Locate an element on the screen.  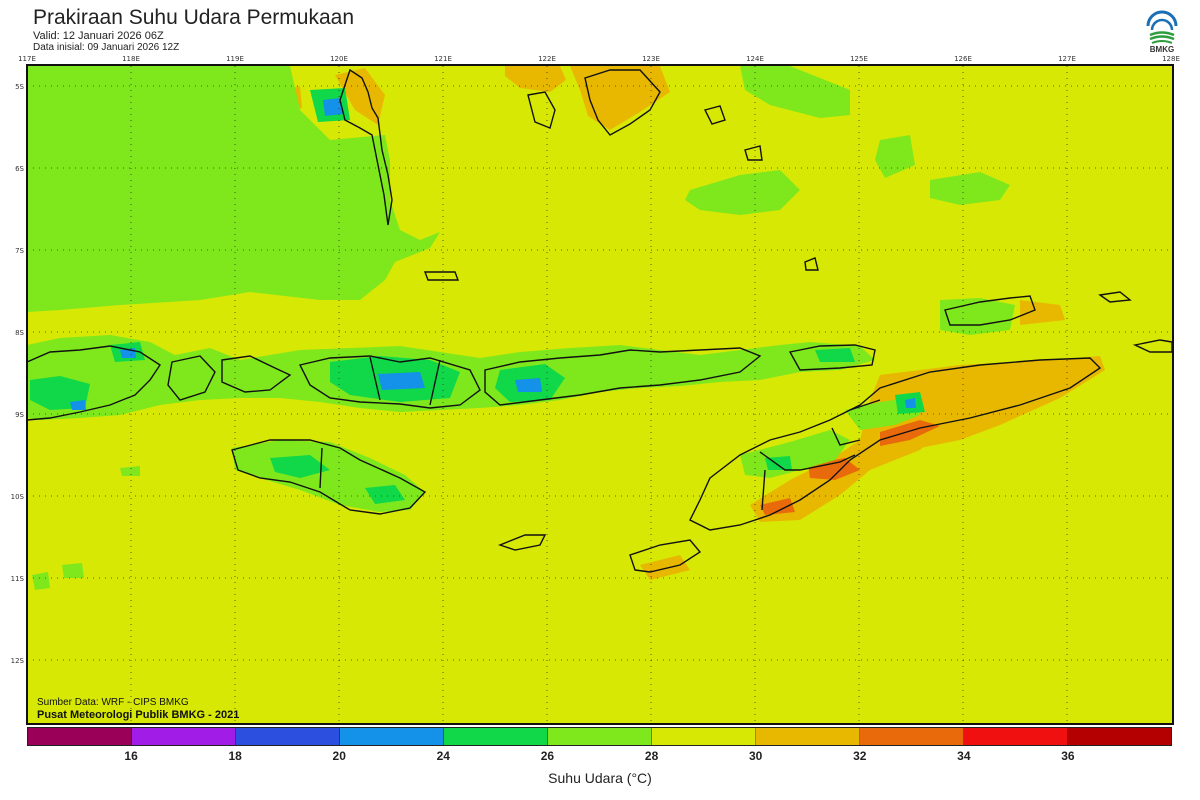
logo-text: BMKG is located at coordinates (1162, 49).